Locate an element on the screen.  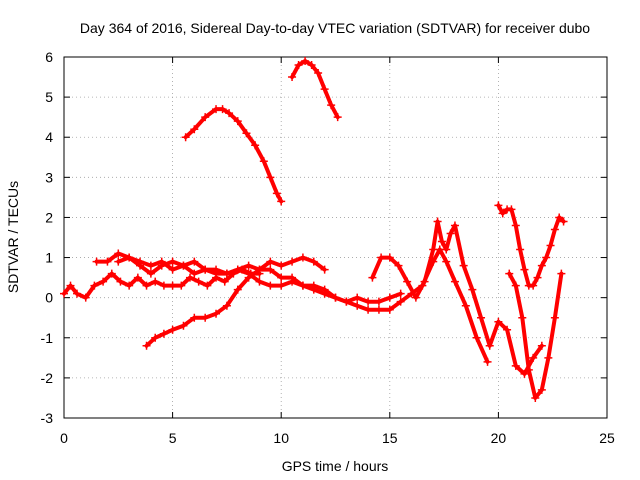
x-tick-label: 0 is located at coordinates (64, 438).